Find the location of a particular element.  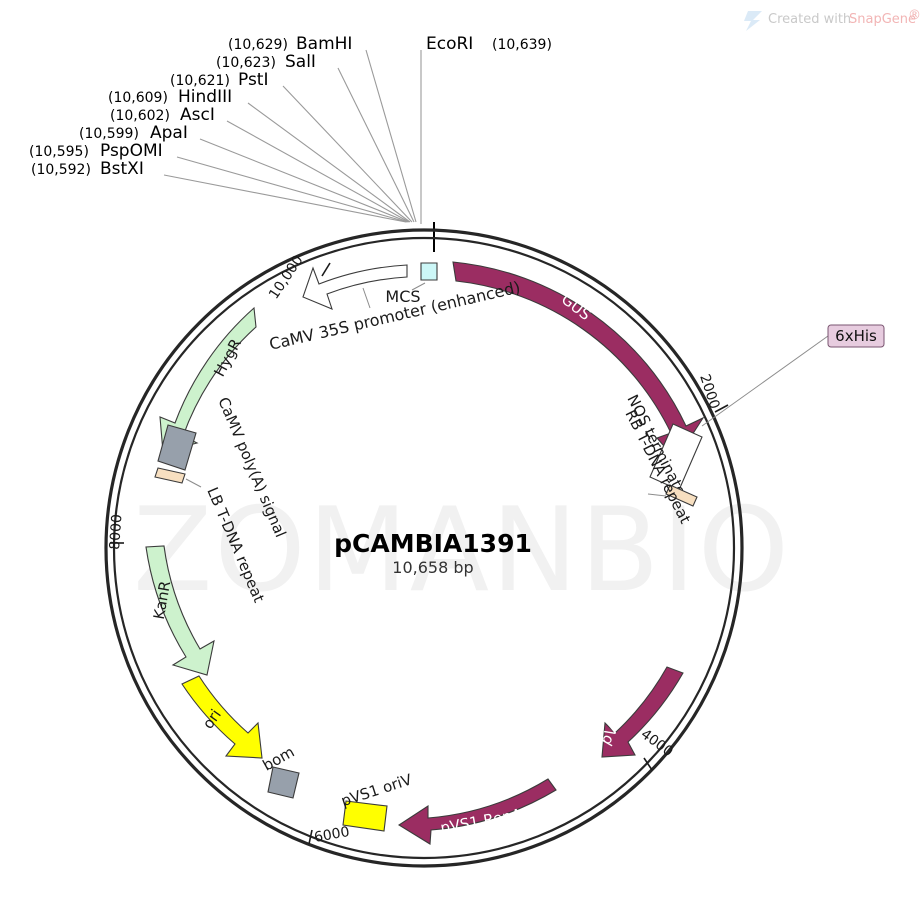

enzyme-name-pspomi: PspOMI is located at coordinates (131, 151).